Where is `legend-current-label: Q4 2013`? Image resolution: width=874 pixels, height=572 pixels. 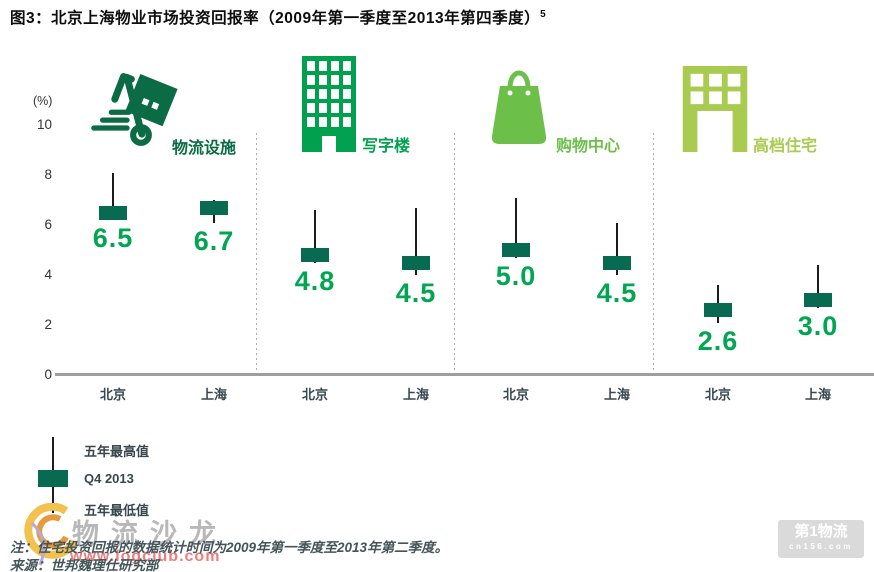
legend-current-label: Q4 2013 is located at coordinates (109, 478).